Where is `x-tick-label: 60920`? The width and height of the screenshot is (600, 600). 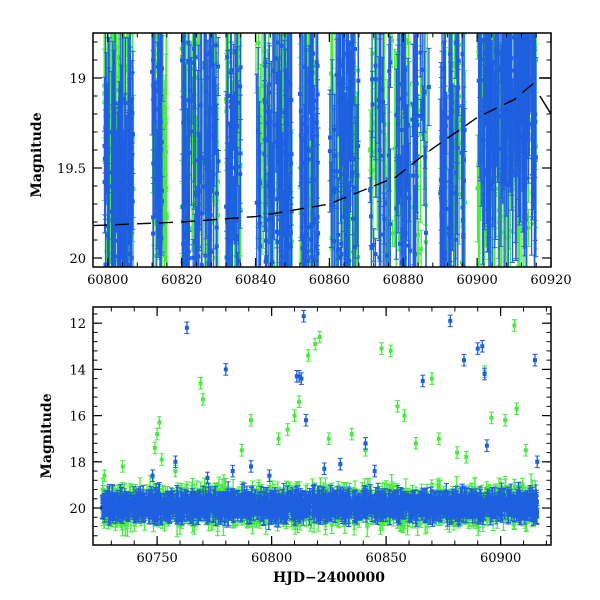
x-tick-label: 60920 is located at coordinates (550, 280).